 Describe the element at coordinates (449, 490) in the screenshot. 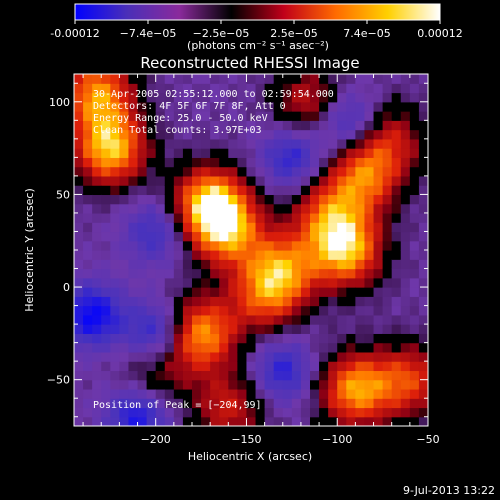

I see `footer-date: 9-Jul-2013 13:22` at that location.